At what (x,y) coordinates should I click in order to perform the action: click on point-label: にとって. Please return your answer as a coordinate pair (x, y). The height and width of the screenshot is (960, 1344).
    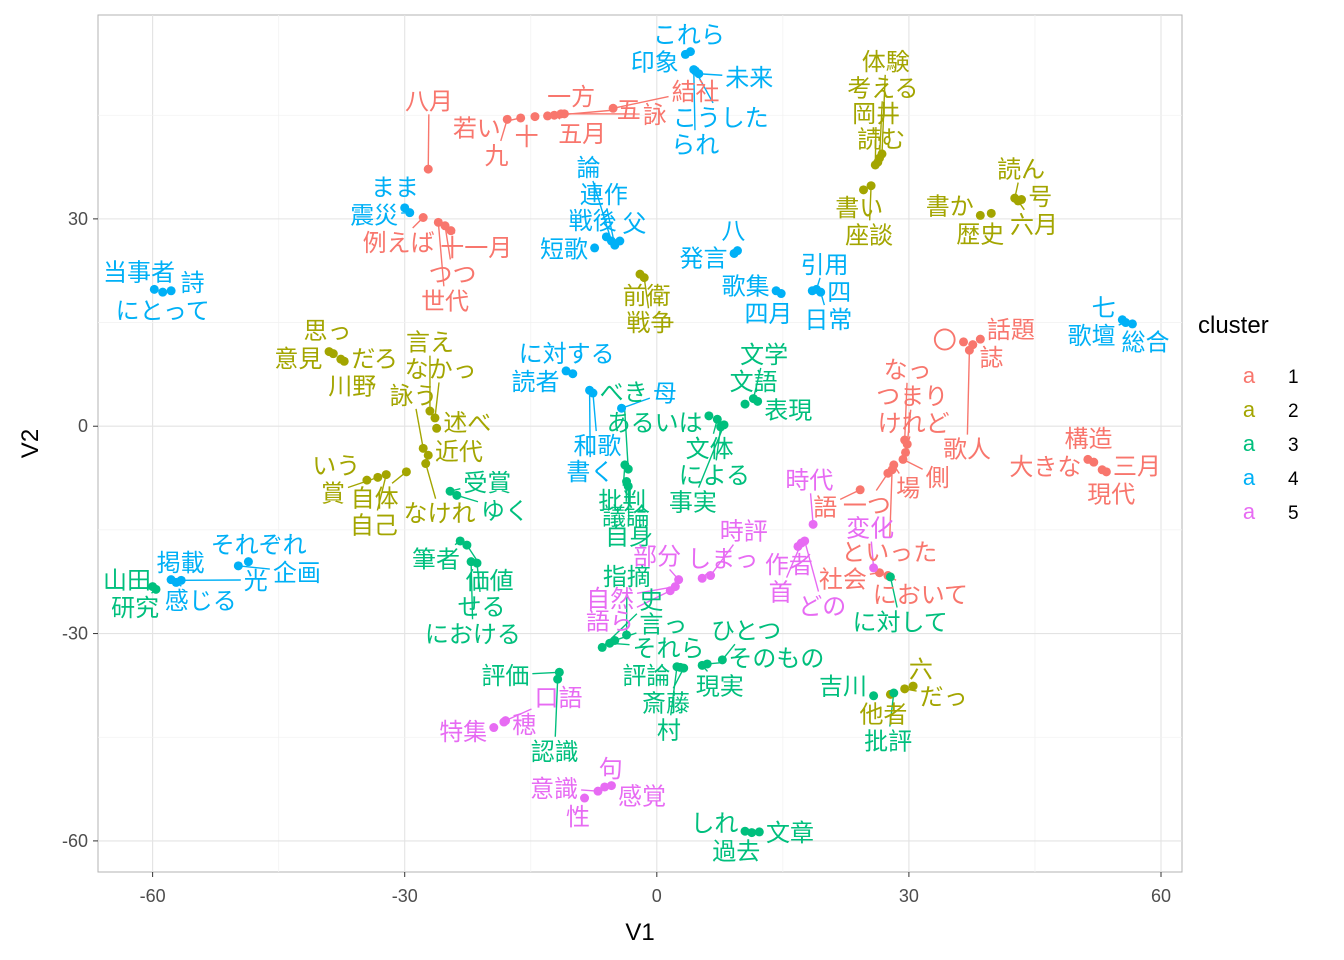
    Looking at the image, I should click on (163, 311).